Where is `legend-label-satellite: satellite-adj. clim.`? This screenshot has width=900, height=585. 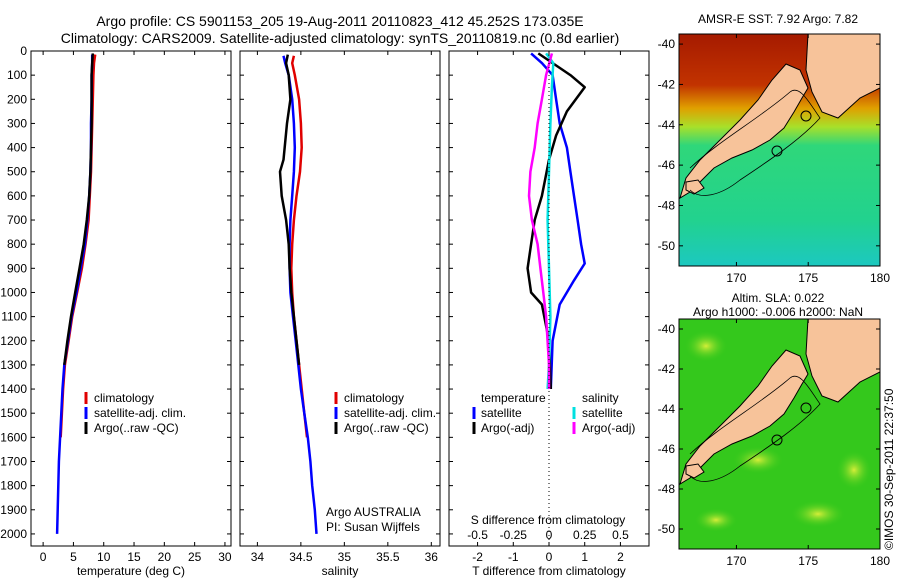
legend-label-satellite: satellite-adj. clim. is located at coordinates (390, 413).